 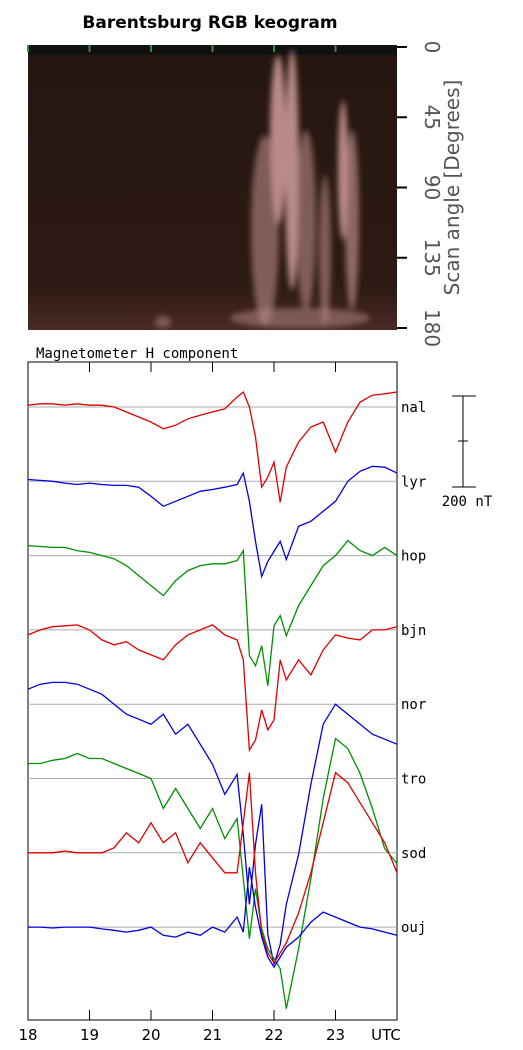 What do you see at coordinates (413, 780) in the screenshot?
I see `series-label: tro` at bounding box center [413, 780].